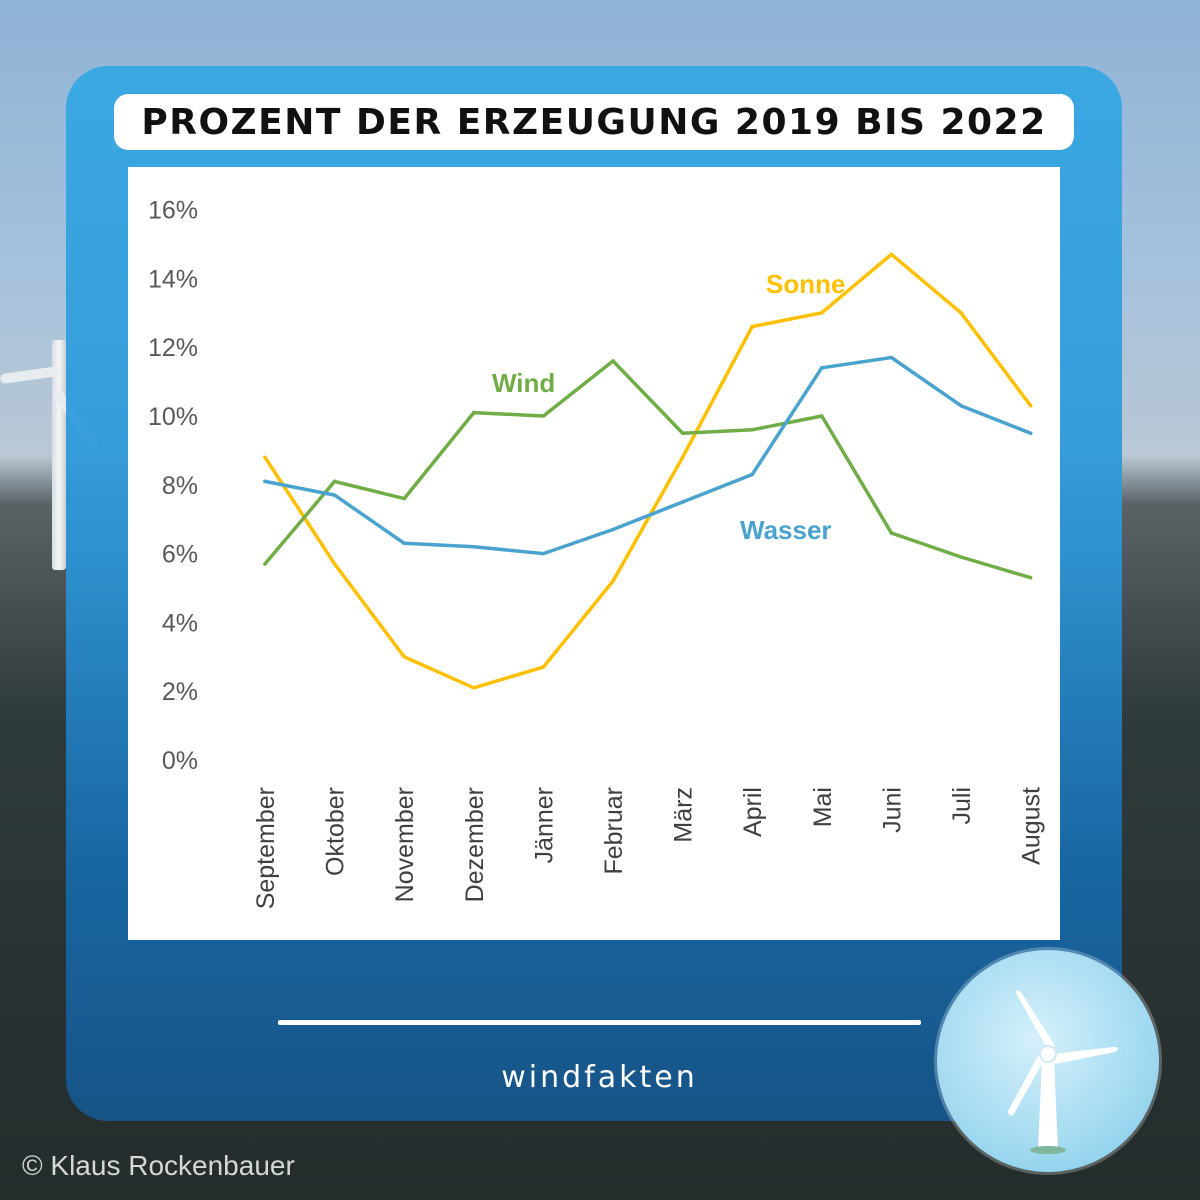 Image resolution: width=1200 pixels, height=1200 pixels. Describe the element at coordinates (475, 844) in the screenshot. I see `x-tick-label: Dezember` at that location.